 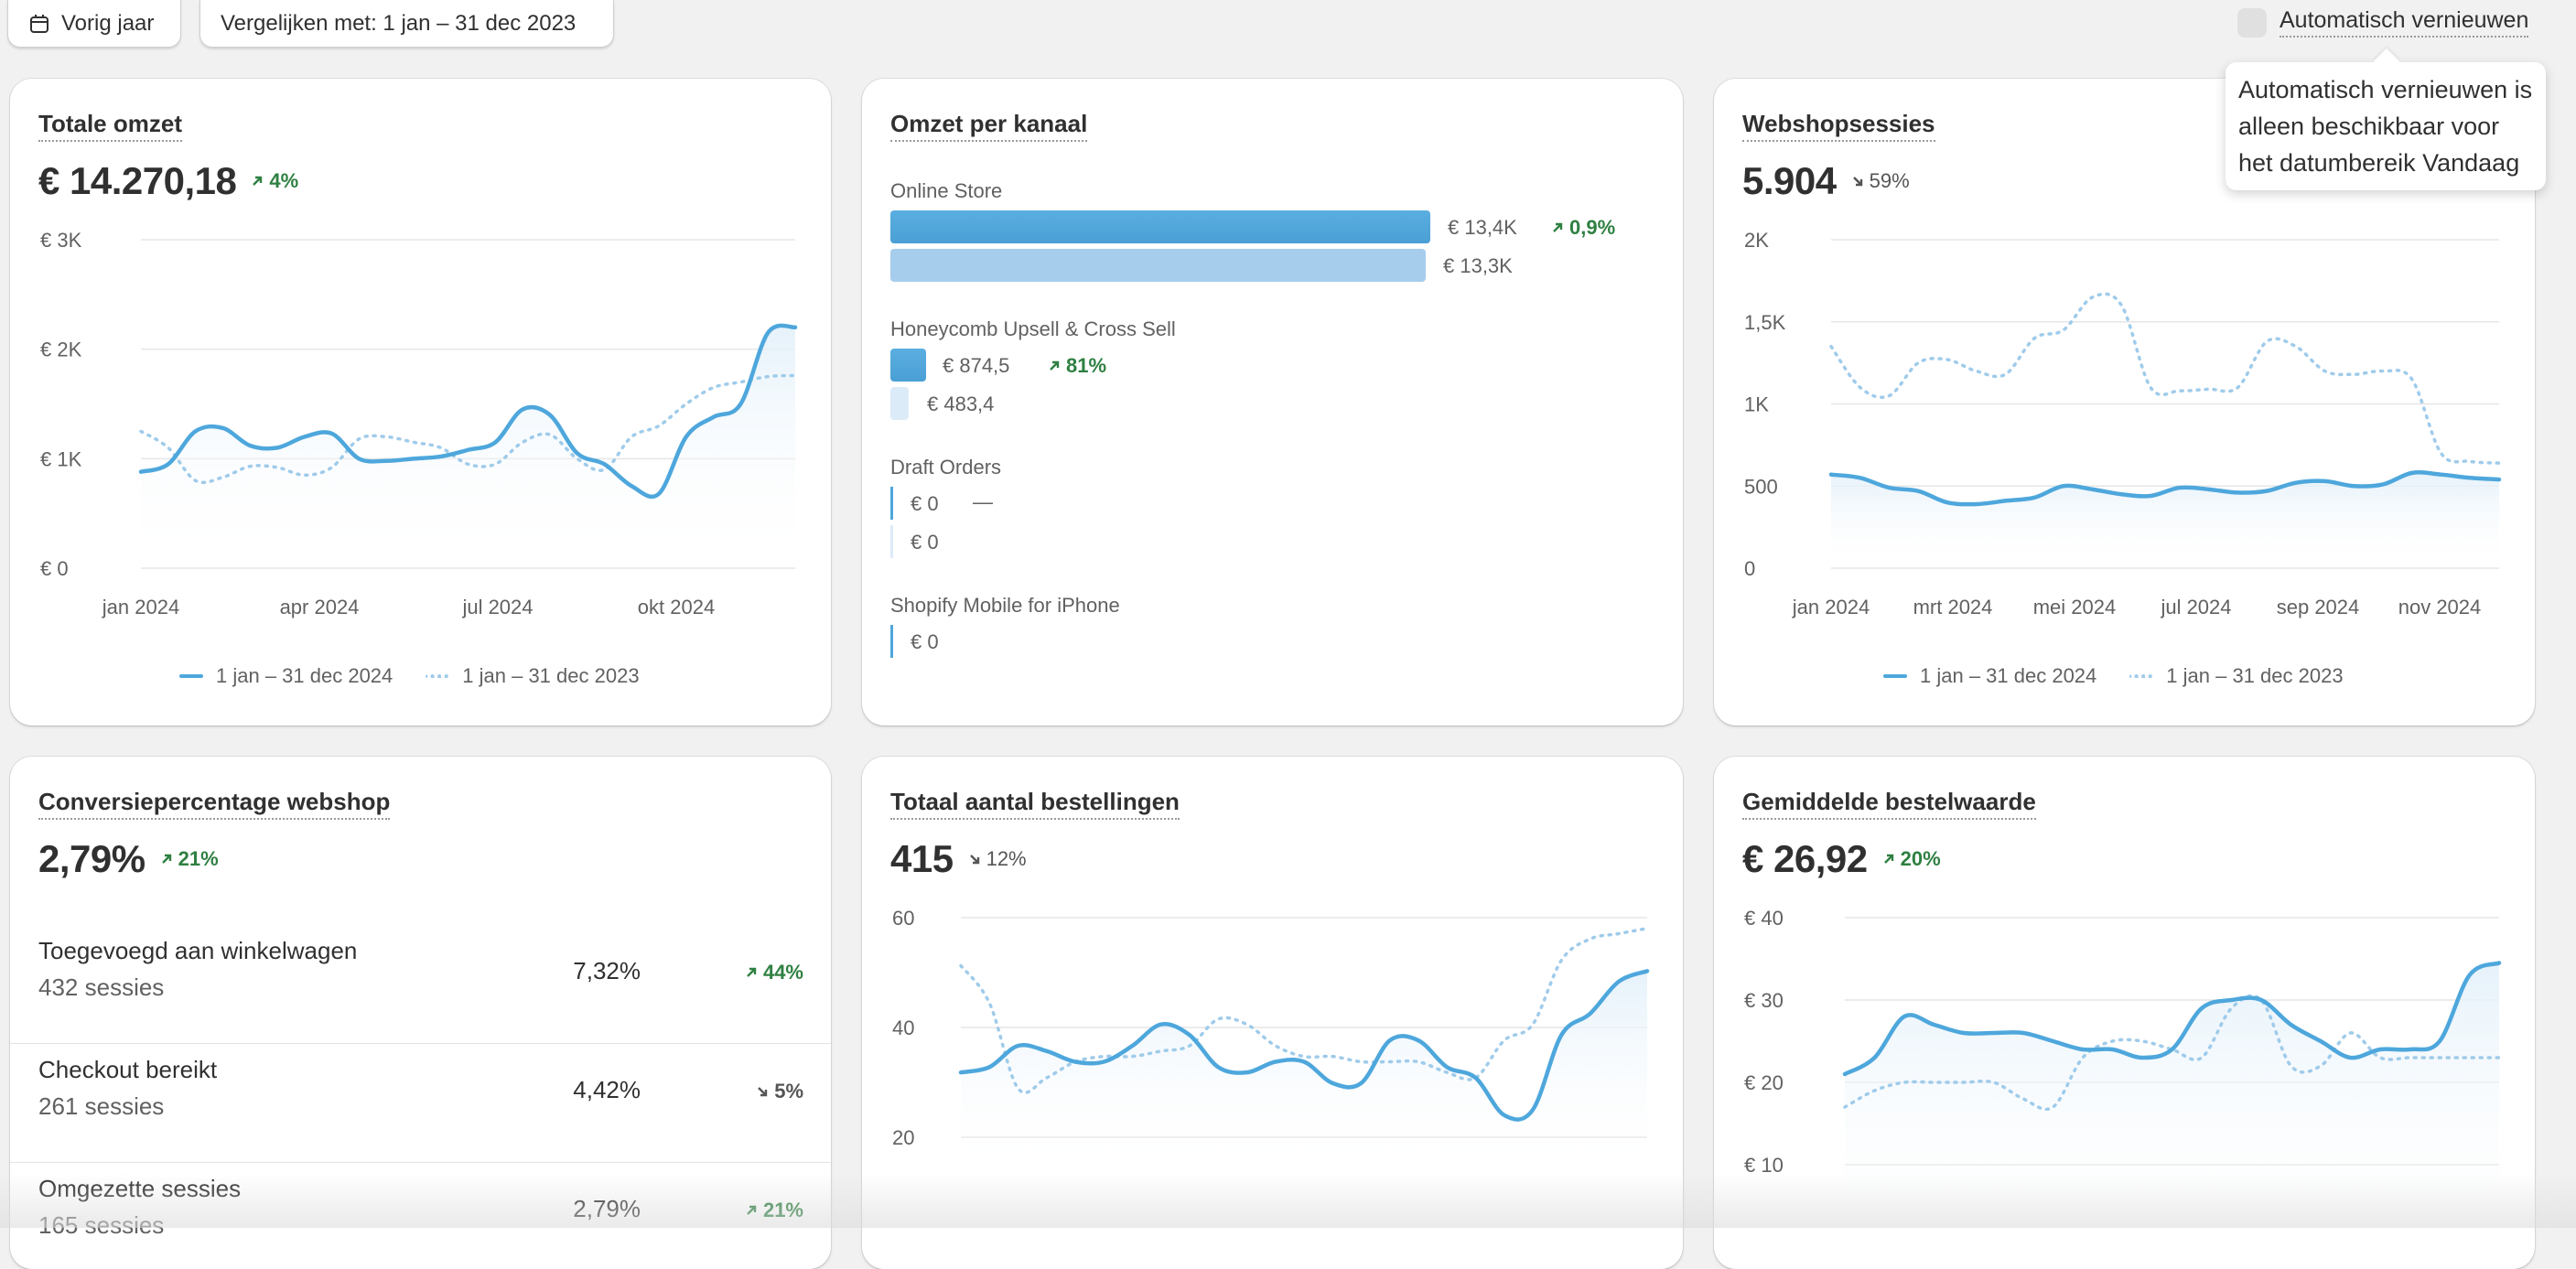 I want to click on row-name: Omgezette sessies, so click(x=140, y=1188).